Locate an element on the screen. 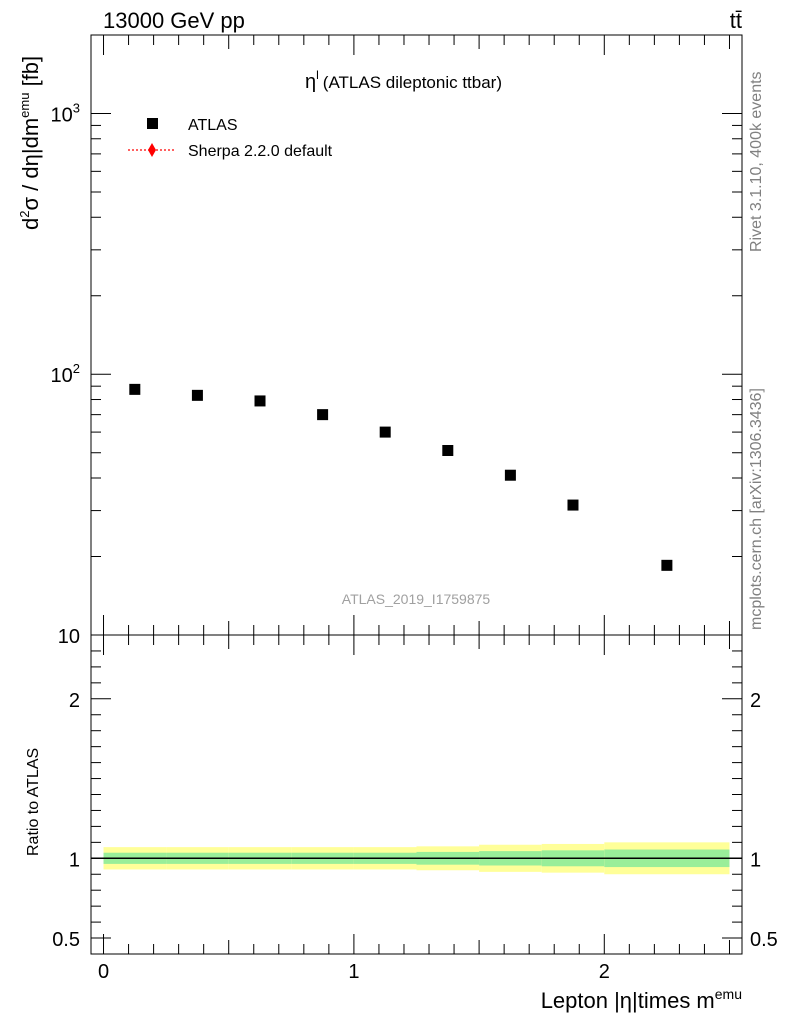 The width and height of the screenshot is (786, 1024). final-state-label: tt̄ is located at coordinates (736, 20).